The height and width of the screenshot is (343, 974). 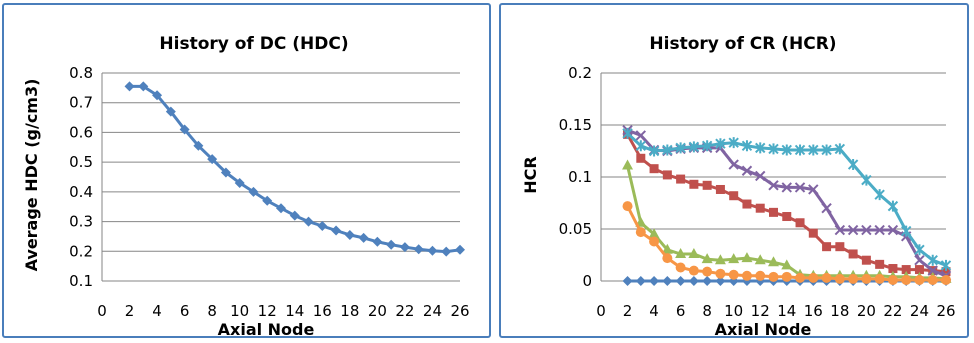 I want to click on x-tick-label: 18, so click(x=839, y=311).